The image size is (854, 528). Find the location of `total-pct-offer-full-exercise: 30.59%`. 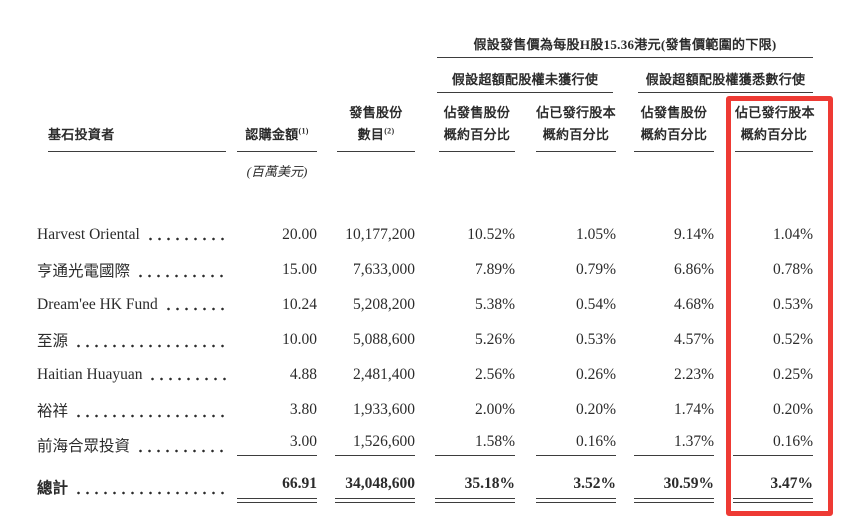

total-pct-offer-full-exercise: 30.59% is located at coordinates (674, 489).